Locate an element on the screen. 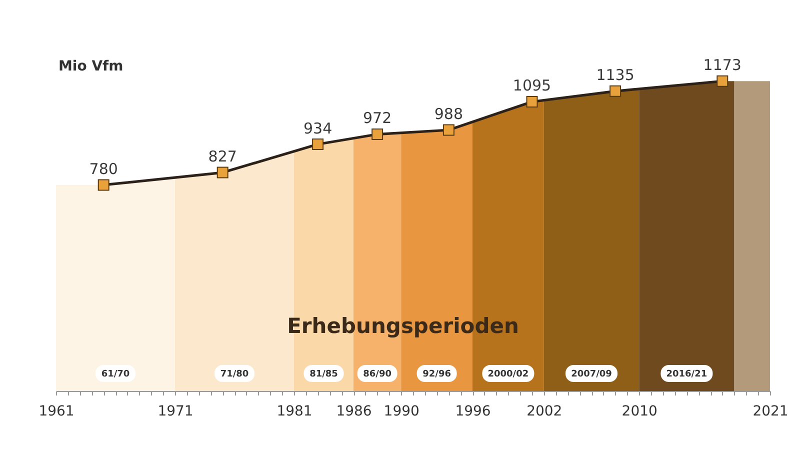 The height and width of the screenshot is (453, 800). band-label: 86/90 is located at coordinates (377, 375).